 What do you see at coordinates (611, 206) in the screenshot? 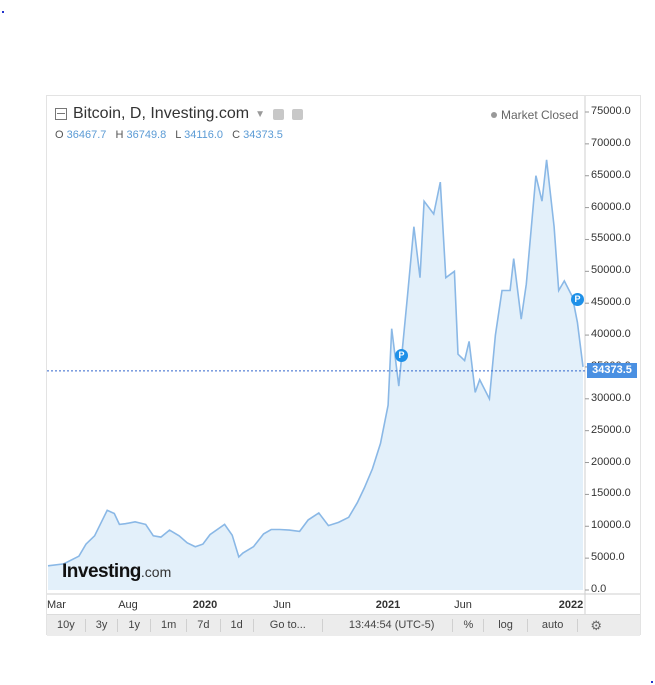
I see `y-tick-label: 60000.0` at bounding box center [611, 206].